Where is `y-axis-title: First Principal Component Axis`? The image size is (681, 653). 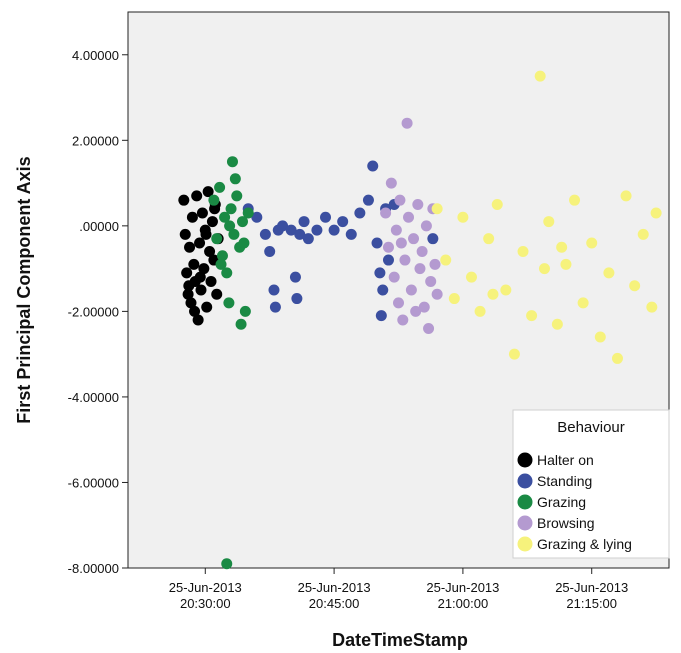
y-axis-title: First Principal Component Axis is located at coordinates (24, 289).